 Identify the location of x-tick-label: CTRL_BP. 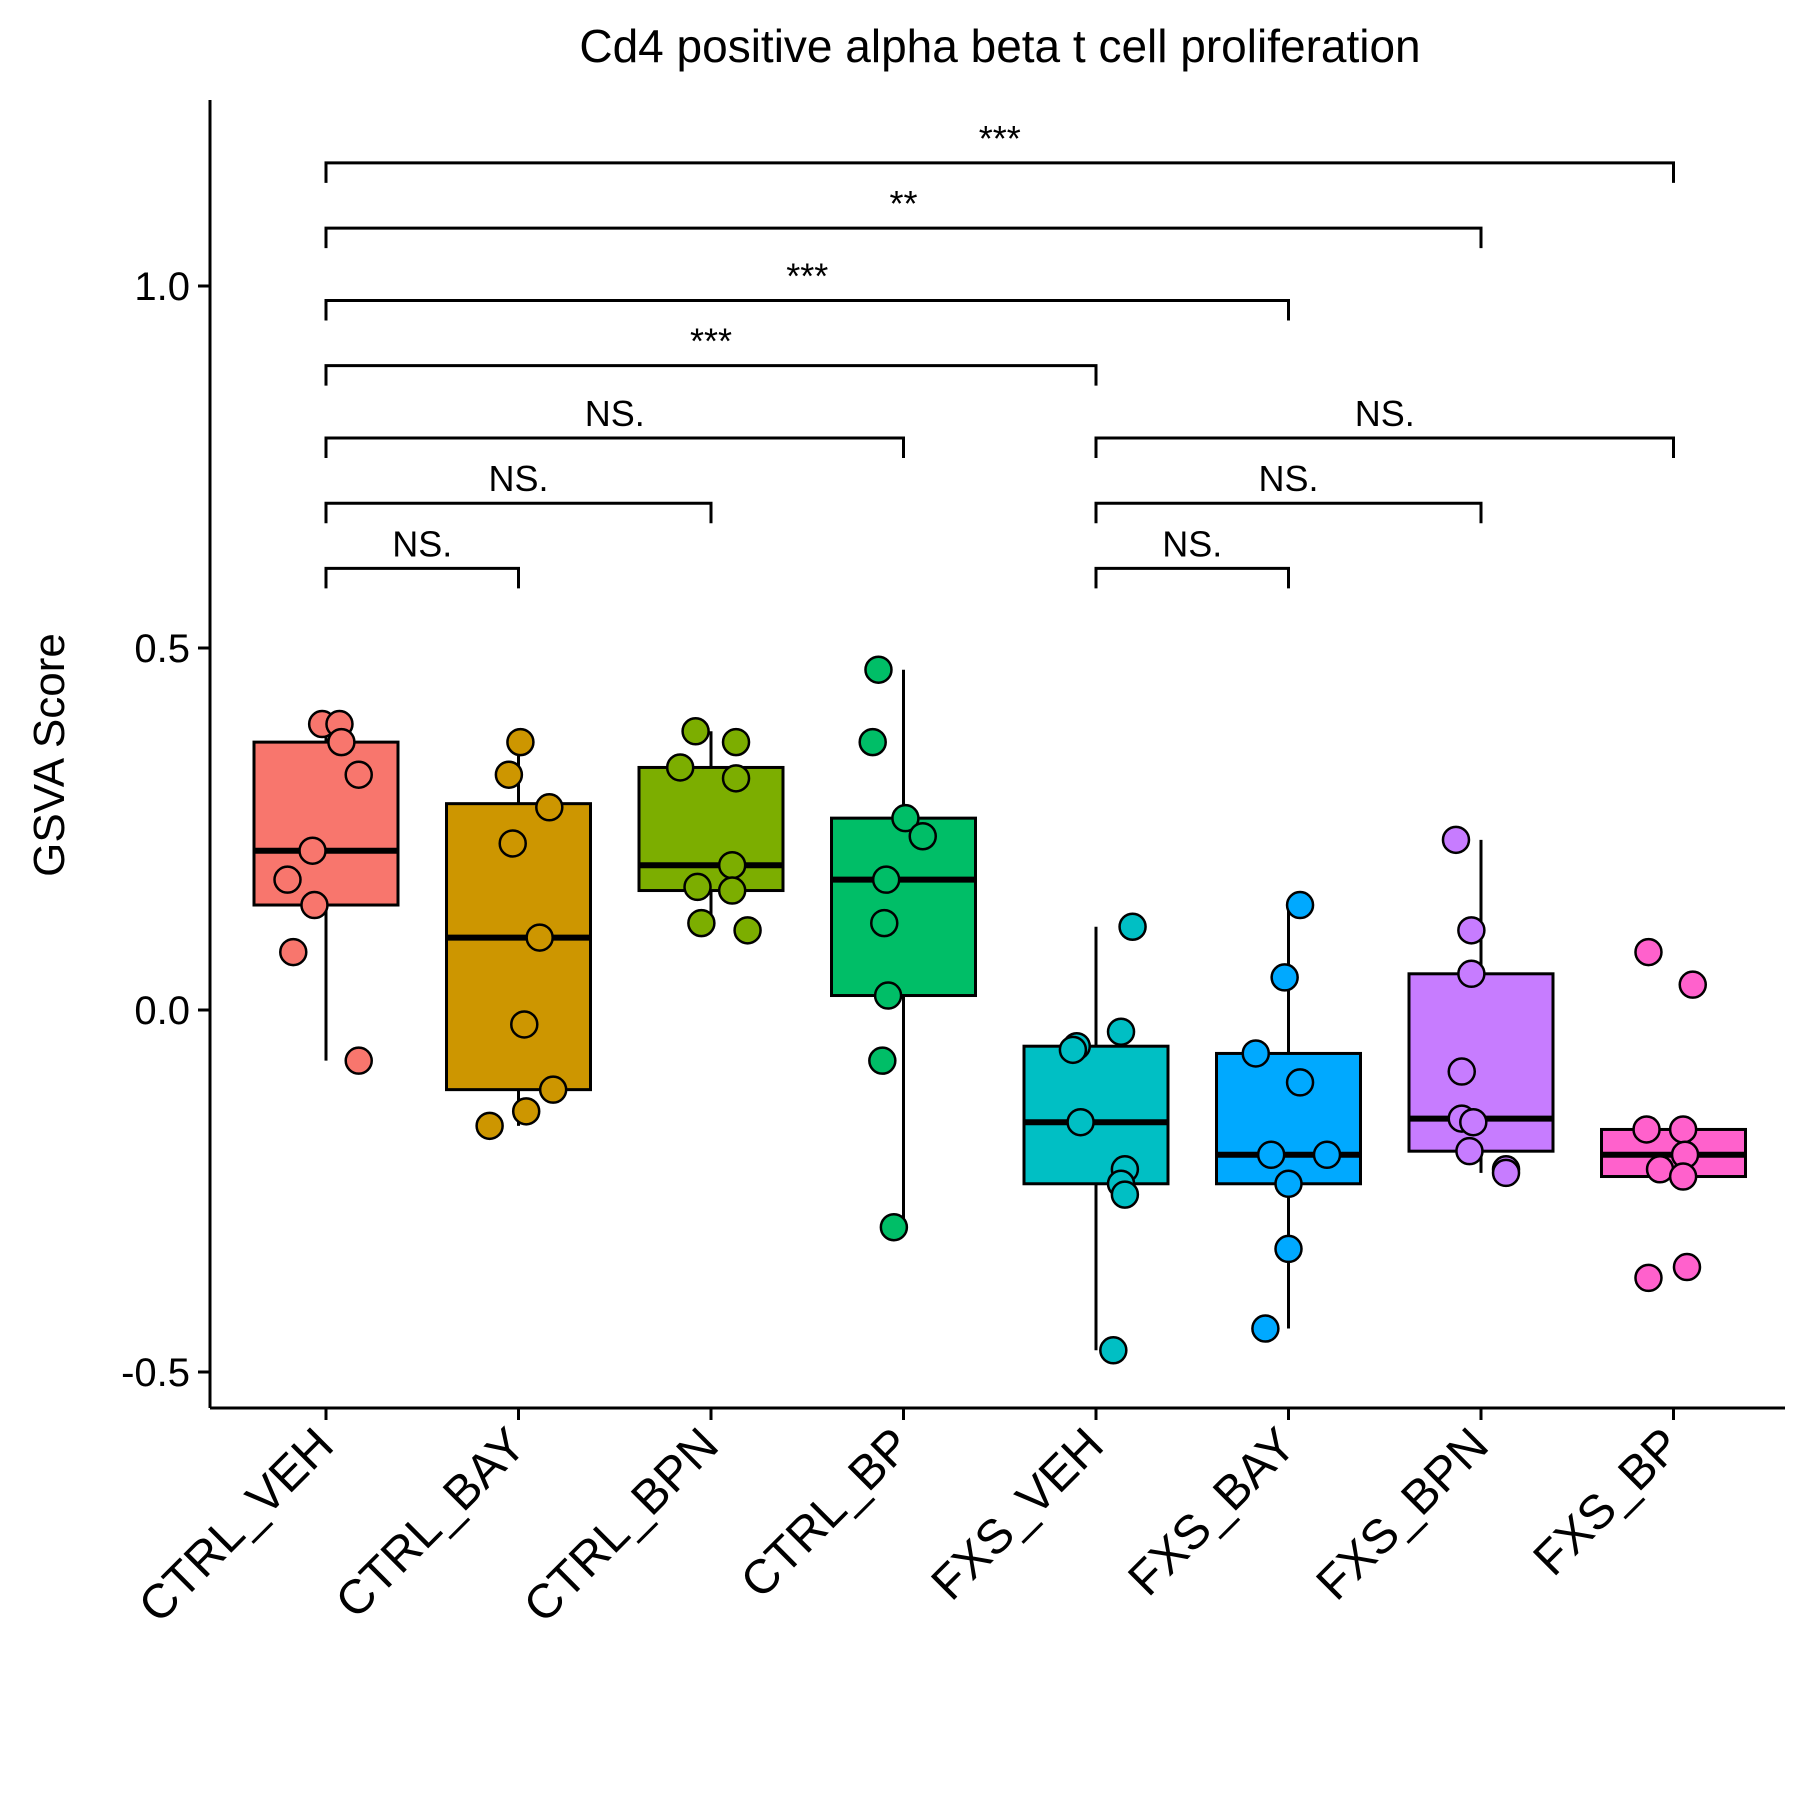
(826, 1513).